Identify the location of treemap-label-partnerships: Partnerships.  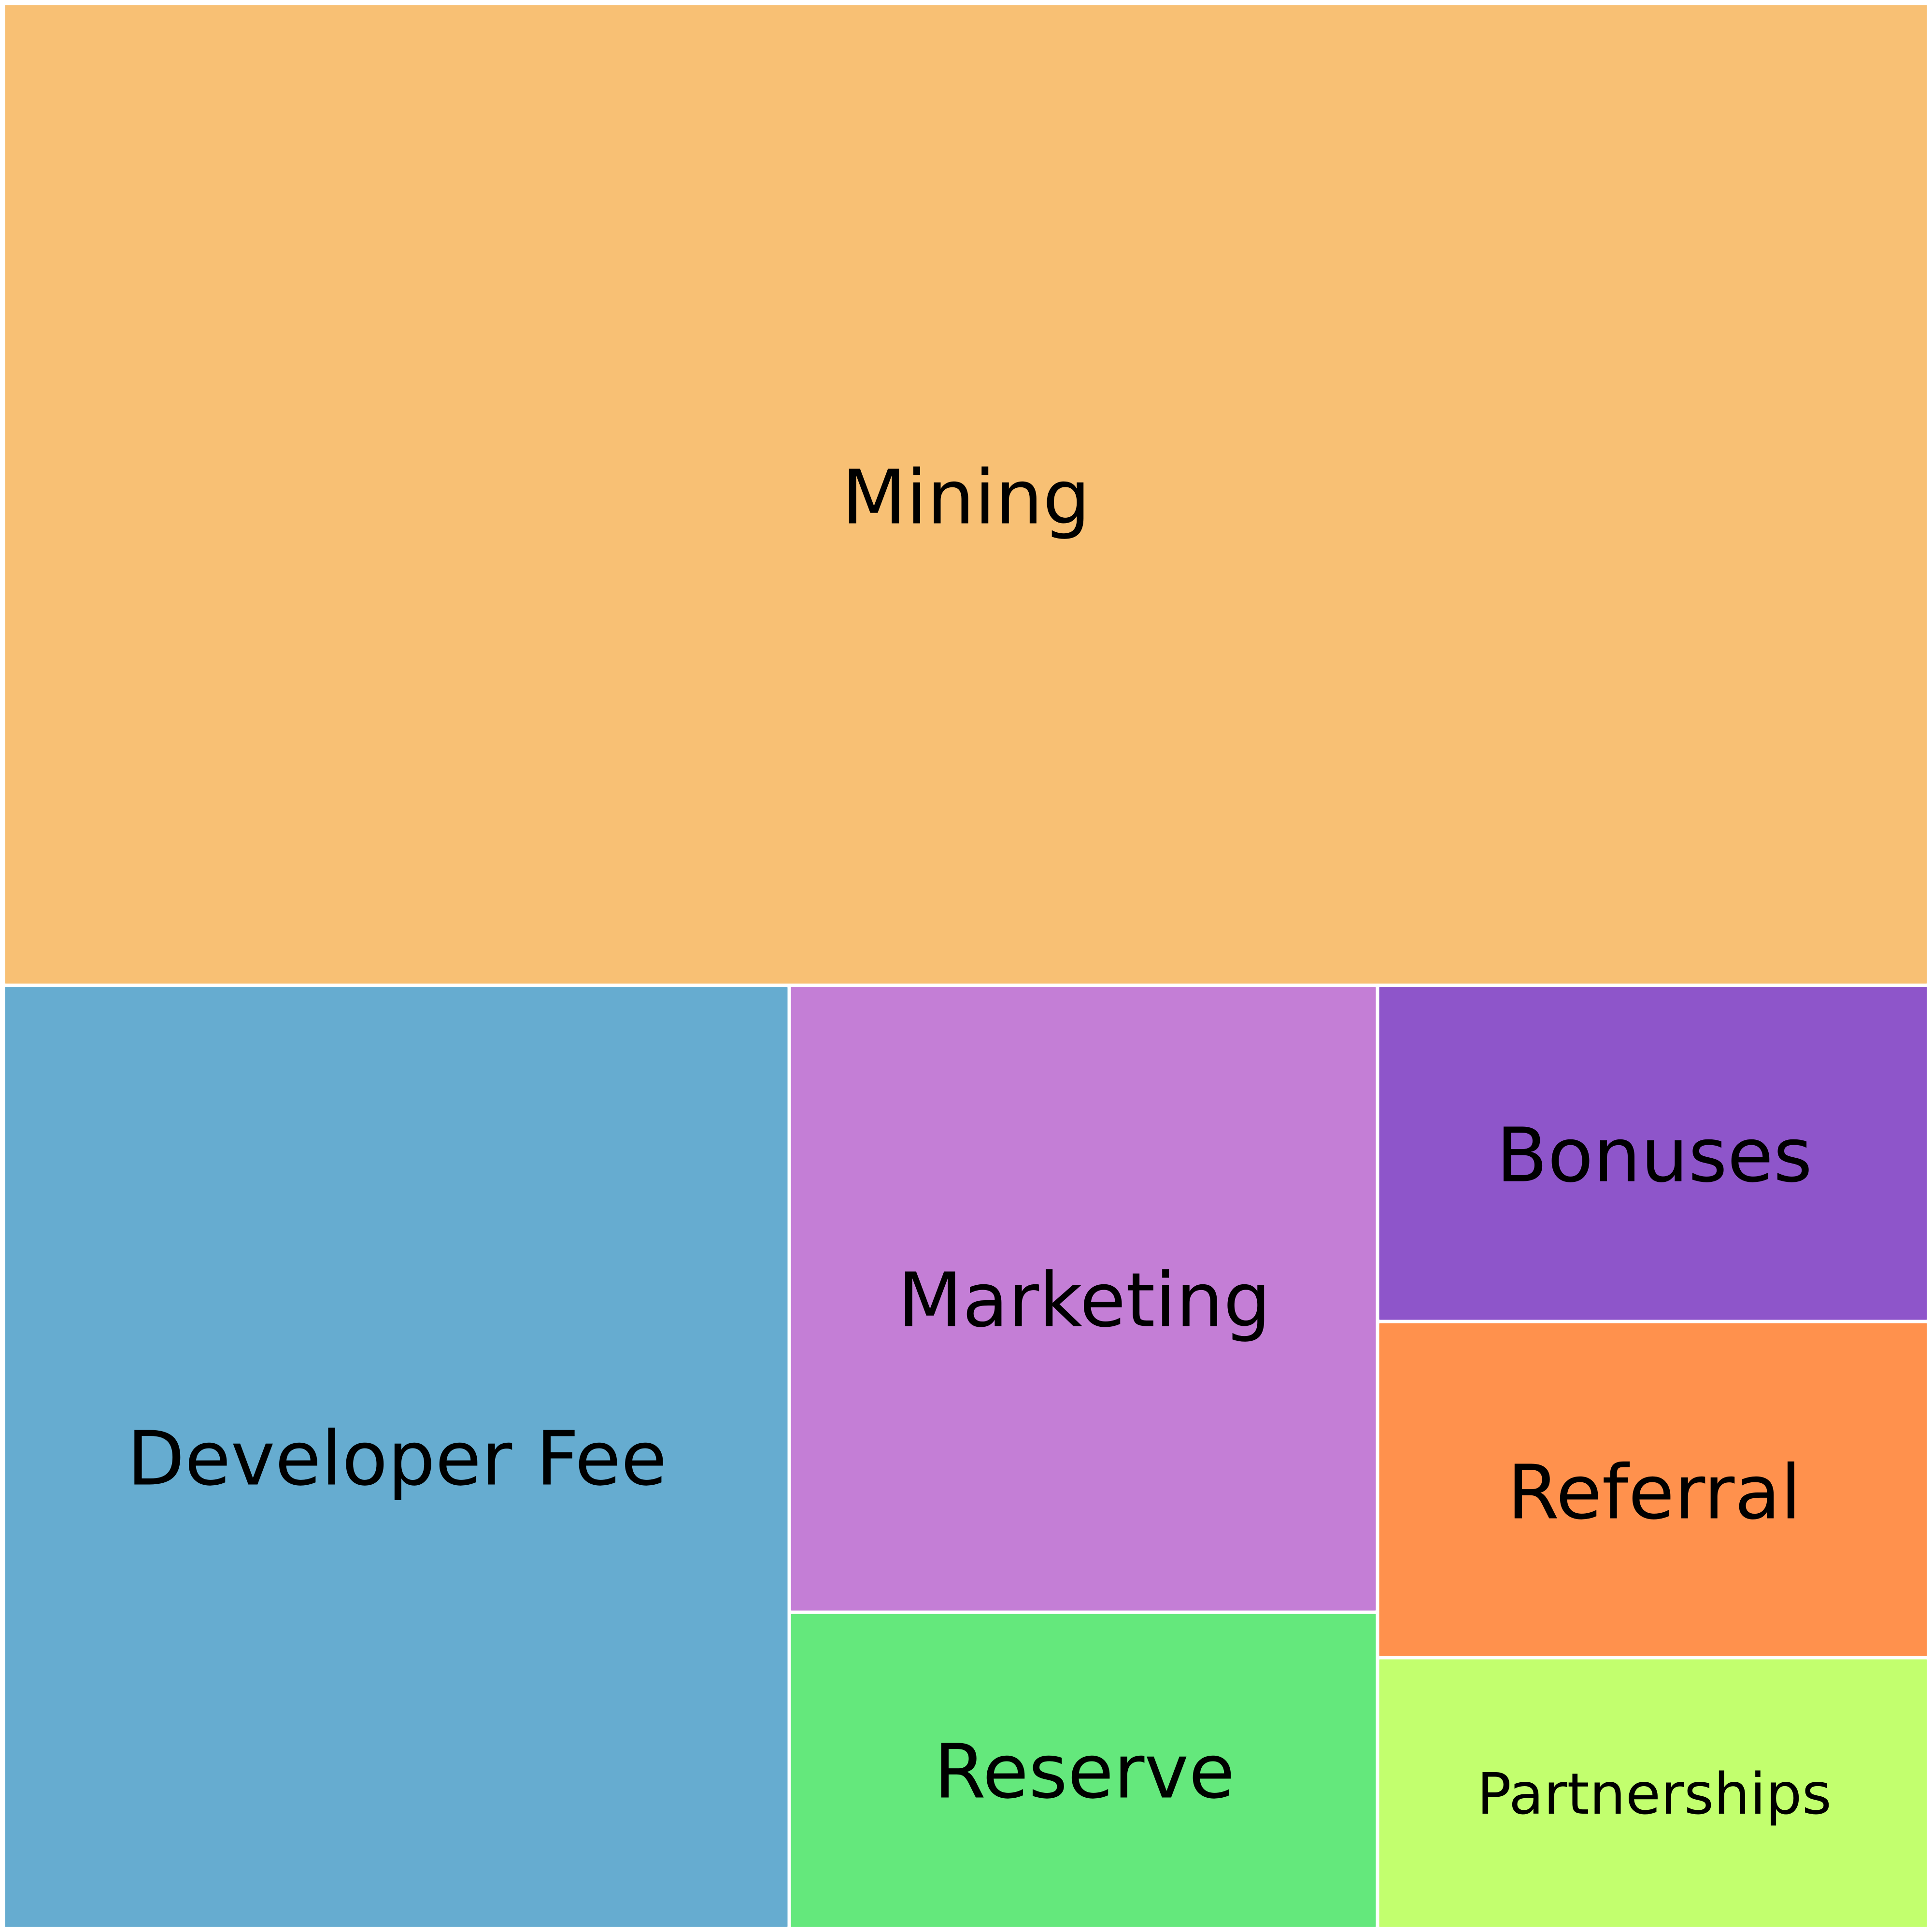
(1654, 1794).